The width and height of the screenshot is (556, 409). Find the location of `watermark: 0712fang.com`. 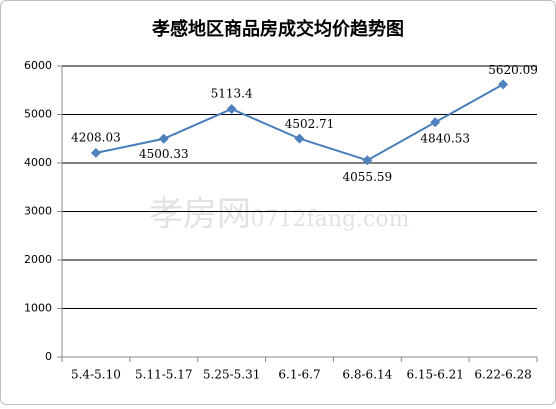

watermark: 0712fang.com is located at coordinates (330, 219).